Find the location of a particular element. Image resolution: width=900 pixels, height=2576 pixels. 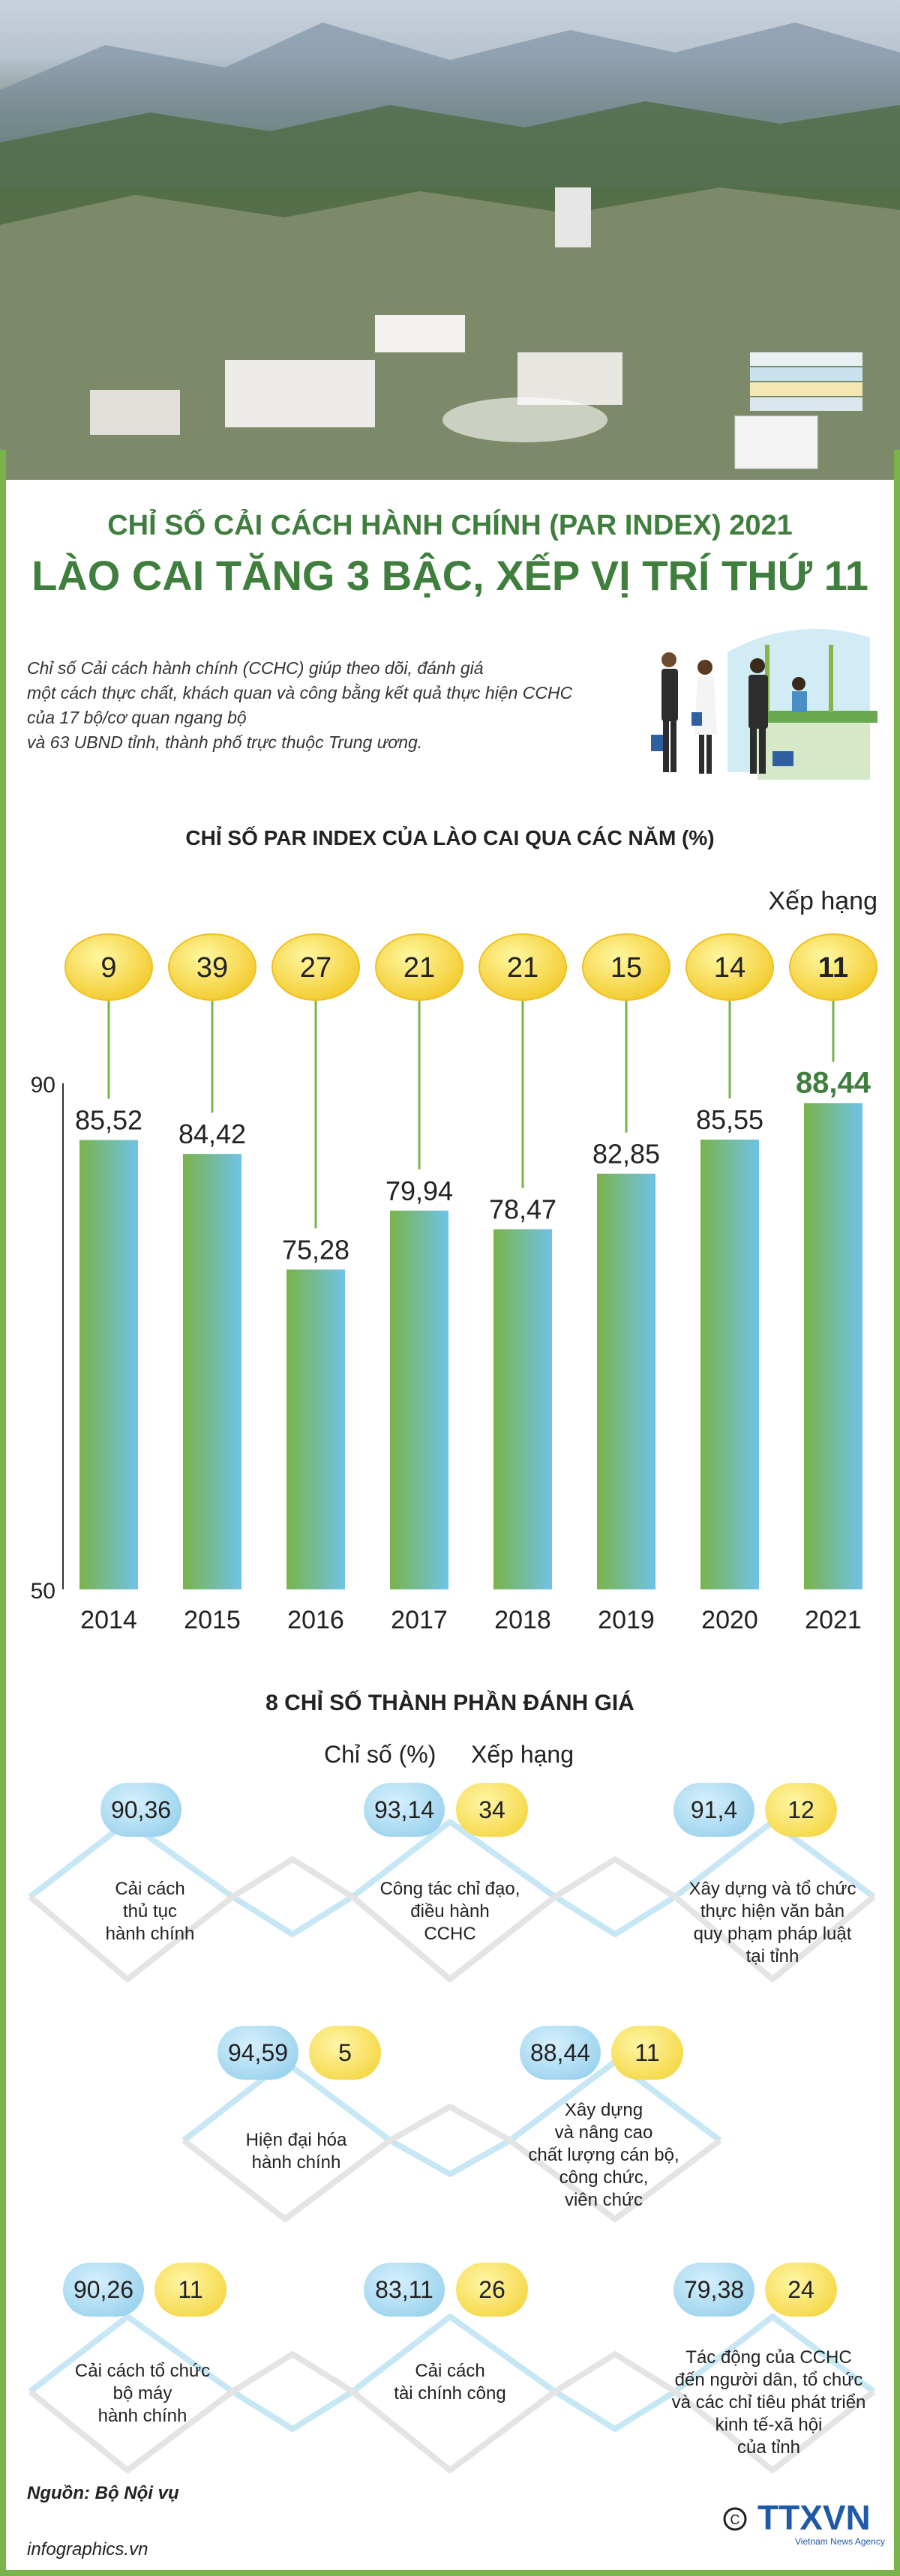

component-label: Công tác chỉ đạo, điều hành CCHC is located at coordinates (450, 1912).